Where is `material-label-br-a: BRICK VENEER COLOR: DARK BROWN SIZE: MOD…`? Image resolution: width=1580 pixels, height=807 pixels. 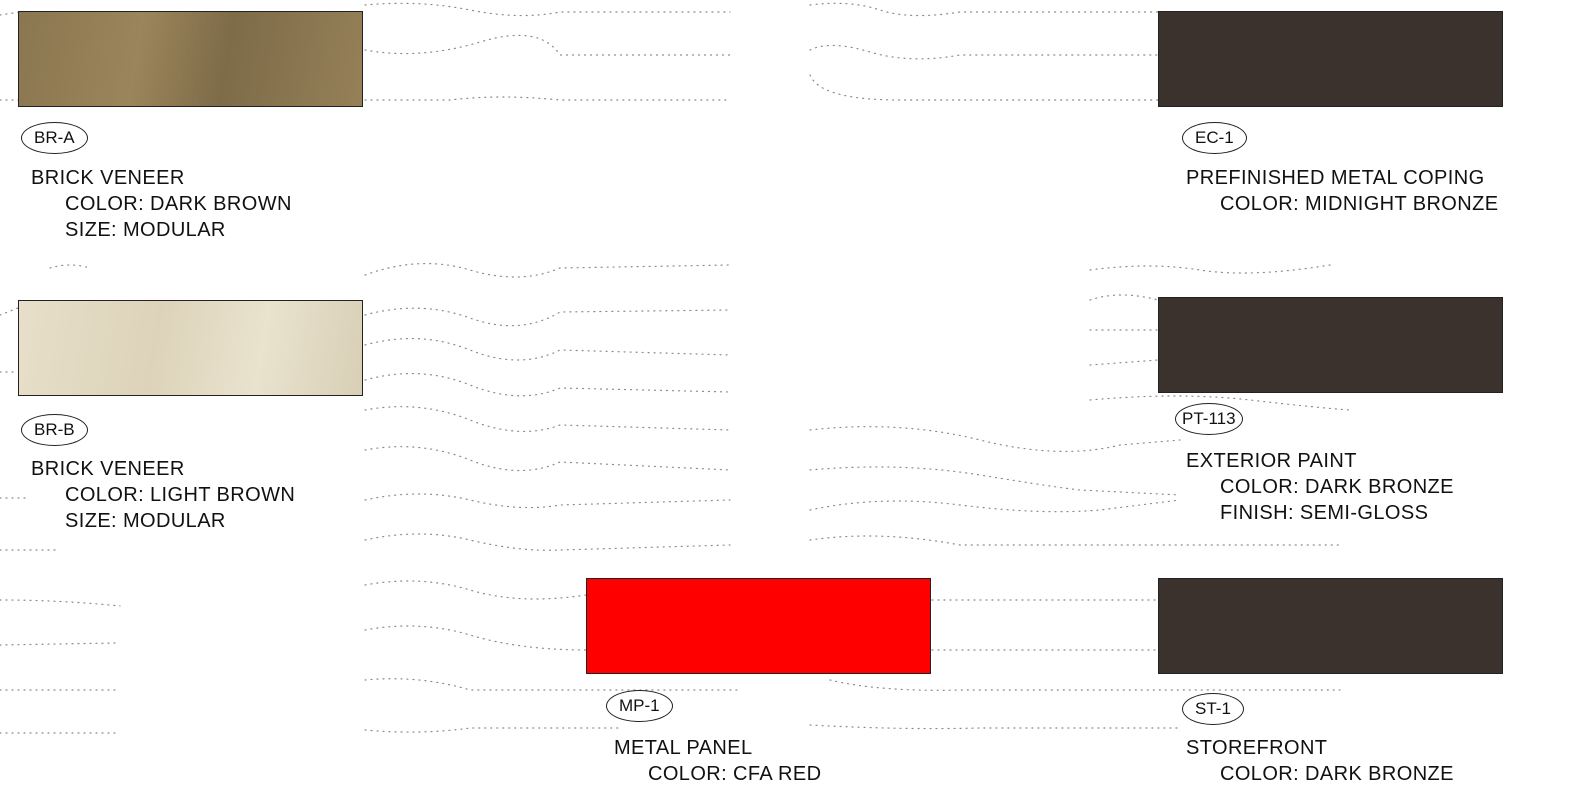
material-label-br-a: BRICK VENEER COLOR: DARK BROWN SIZE: MOD… is located at coordinates (161, 204).